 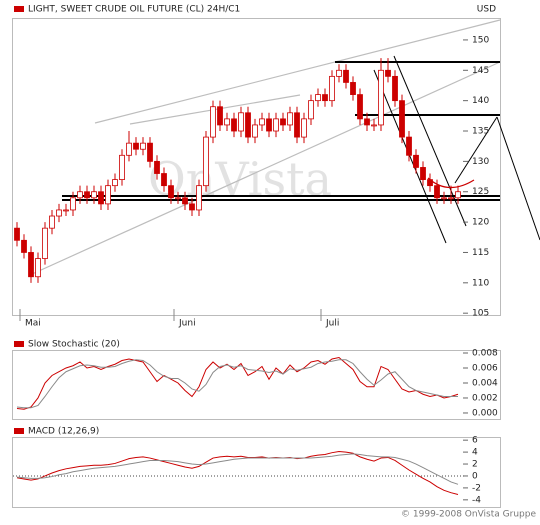 I want to click on x-tick-label: Juli, so click(x=332, y=324).